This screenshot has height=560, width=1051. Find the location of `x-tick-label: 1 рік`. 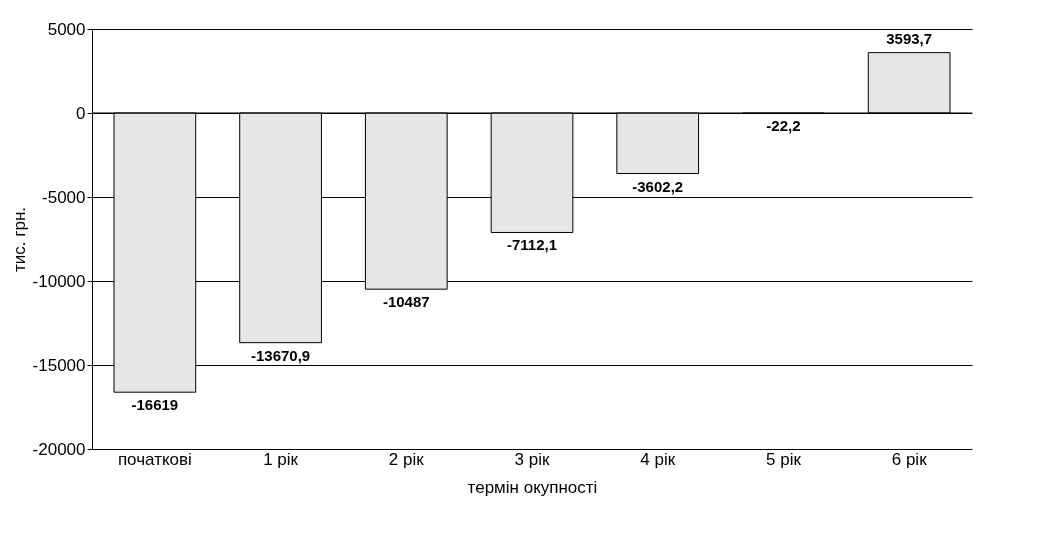

x-tick-label: 1 рік is located at coordinates (281, 459).